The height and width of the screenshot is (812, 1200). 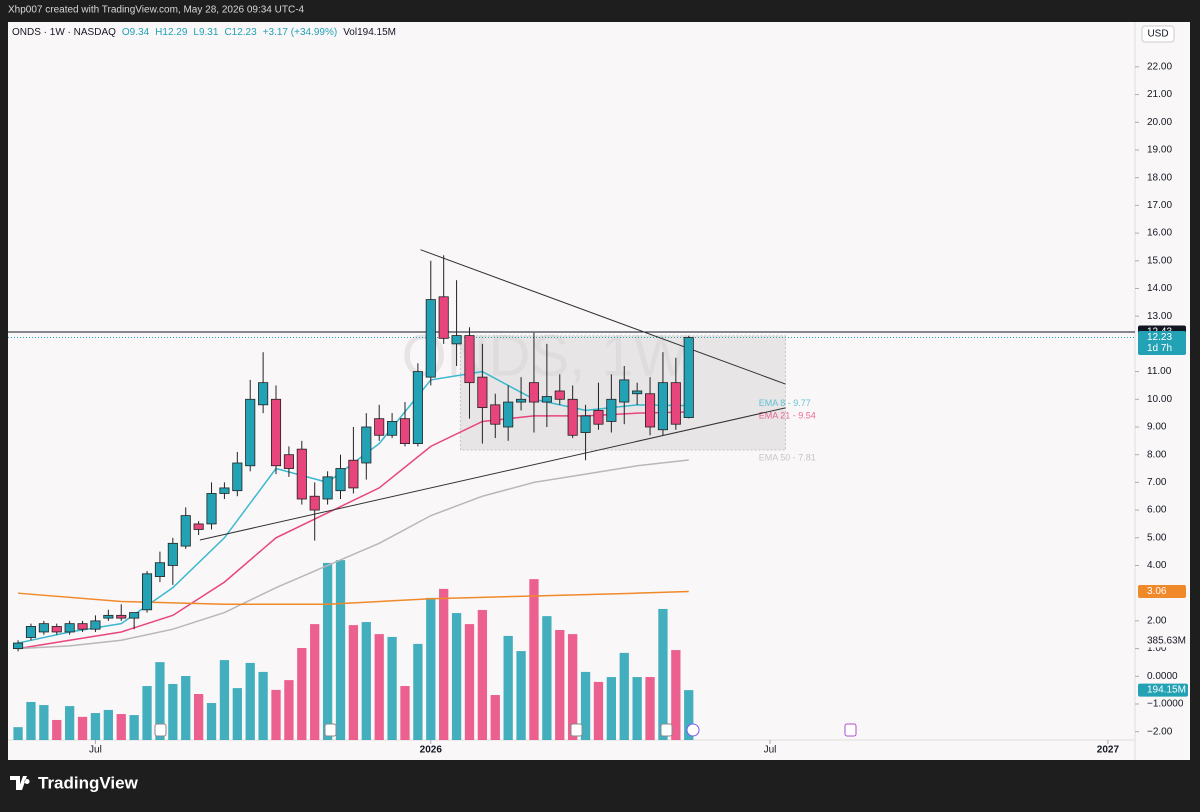 I want to click on volume-label: 194.15M, so click(x=1166, y=690).